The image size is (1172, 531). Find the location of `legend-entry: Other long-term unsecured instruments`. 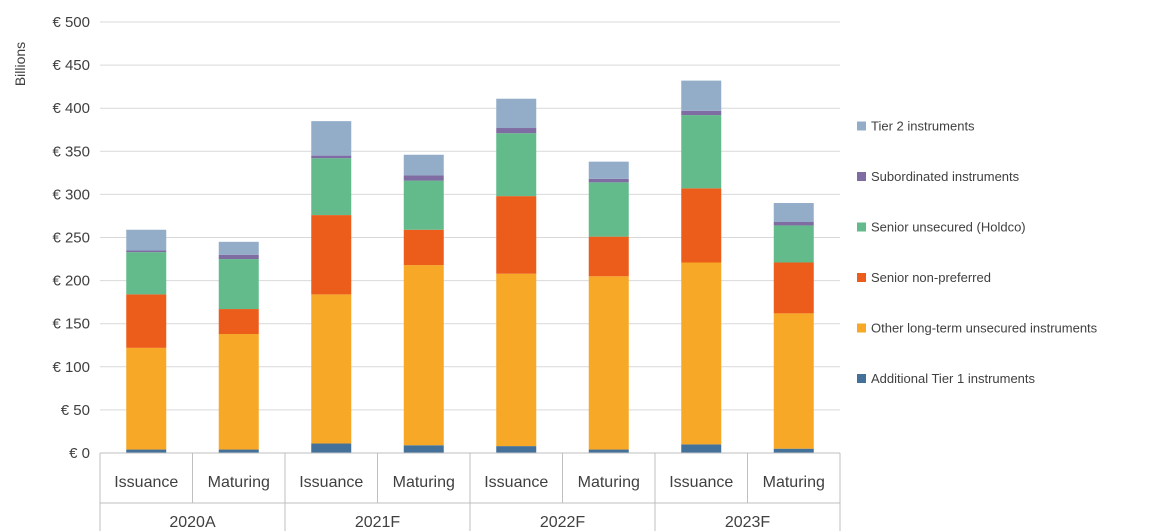

legend-entry: Other long-term unsecured instruments is located at coordinates (984, 328).